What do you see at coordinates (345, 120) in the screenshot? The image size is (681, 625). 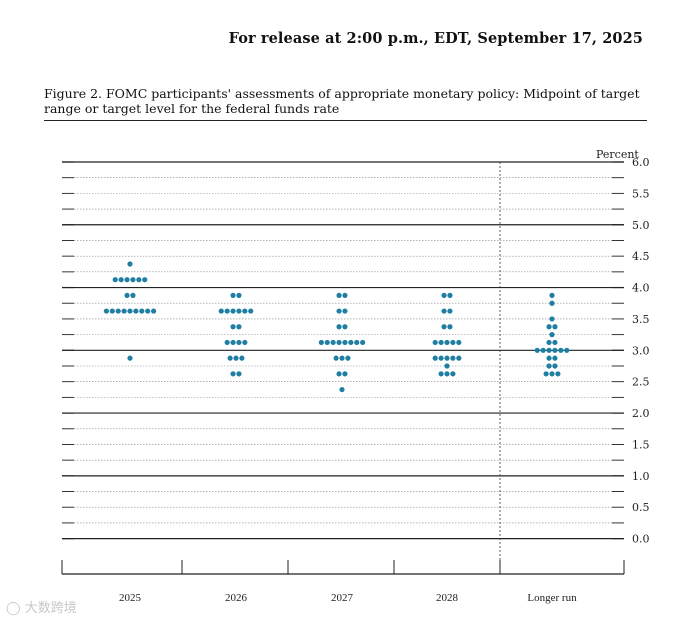 I see `title-divider` at bounding box center [345, 120].